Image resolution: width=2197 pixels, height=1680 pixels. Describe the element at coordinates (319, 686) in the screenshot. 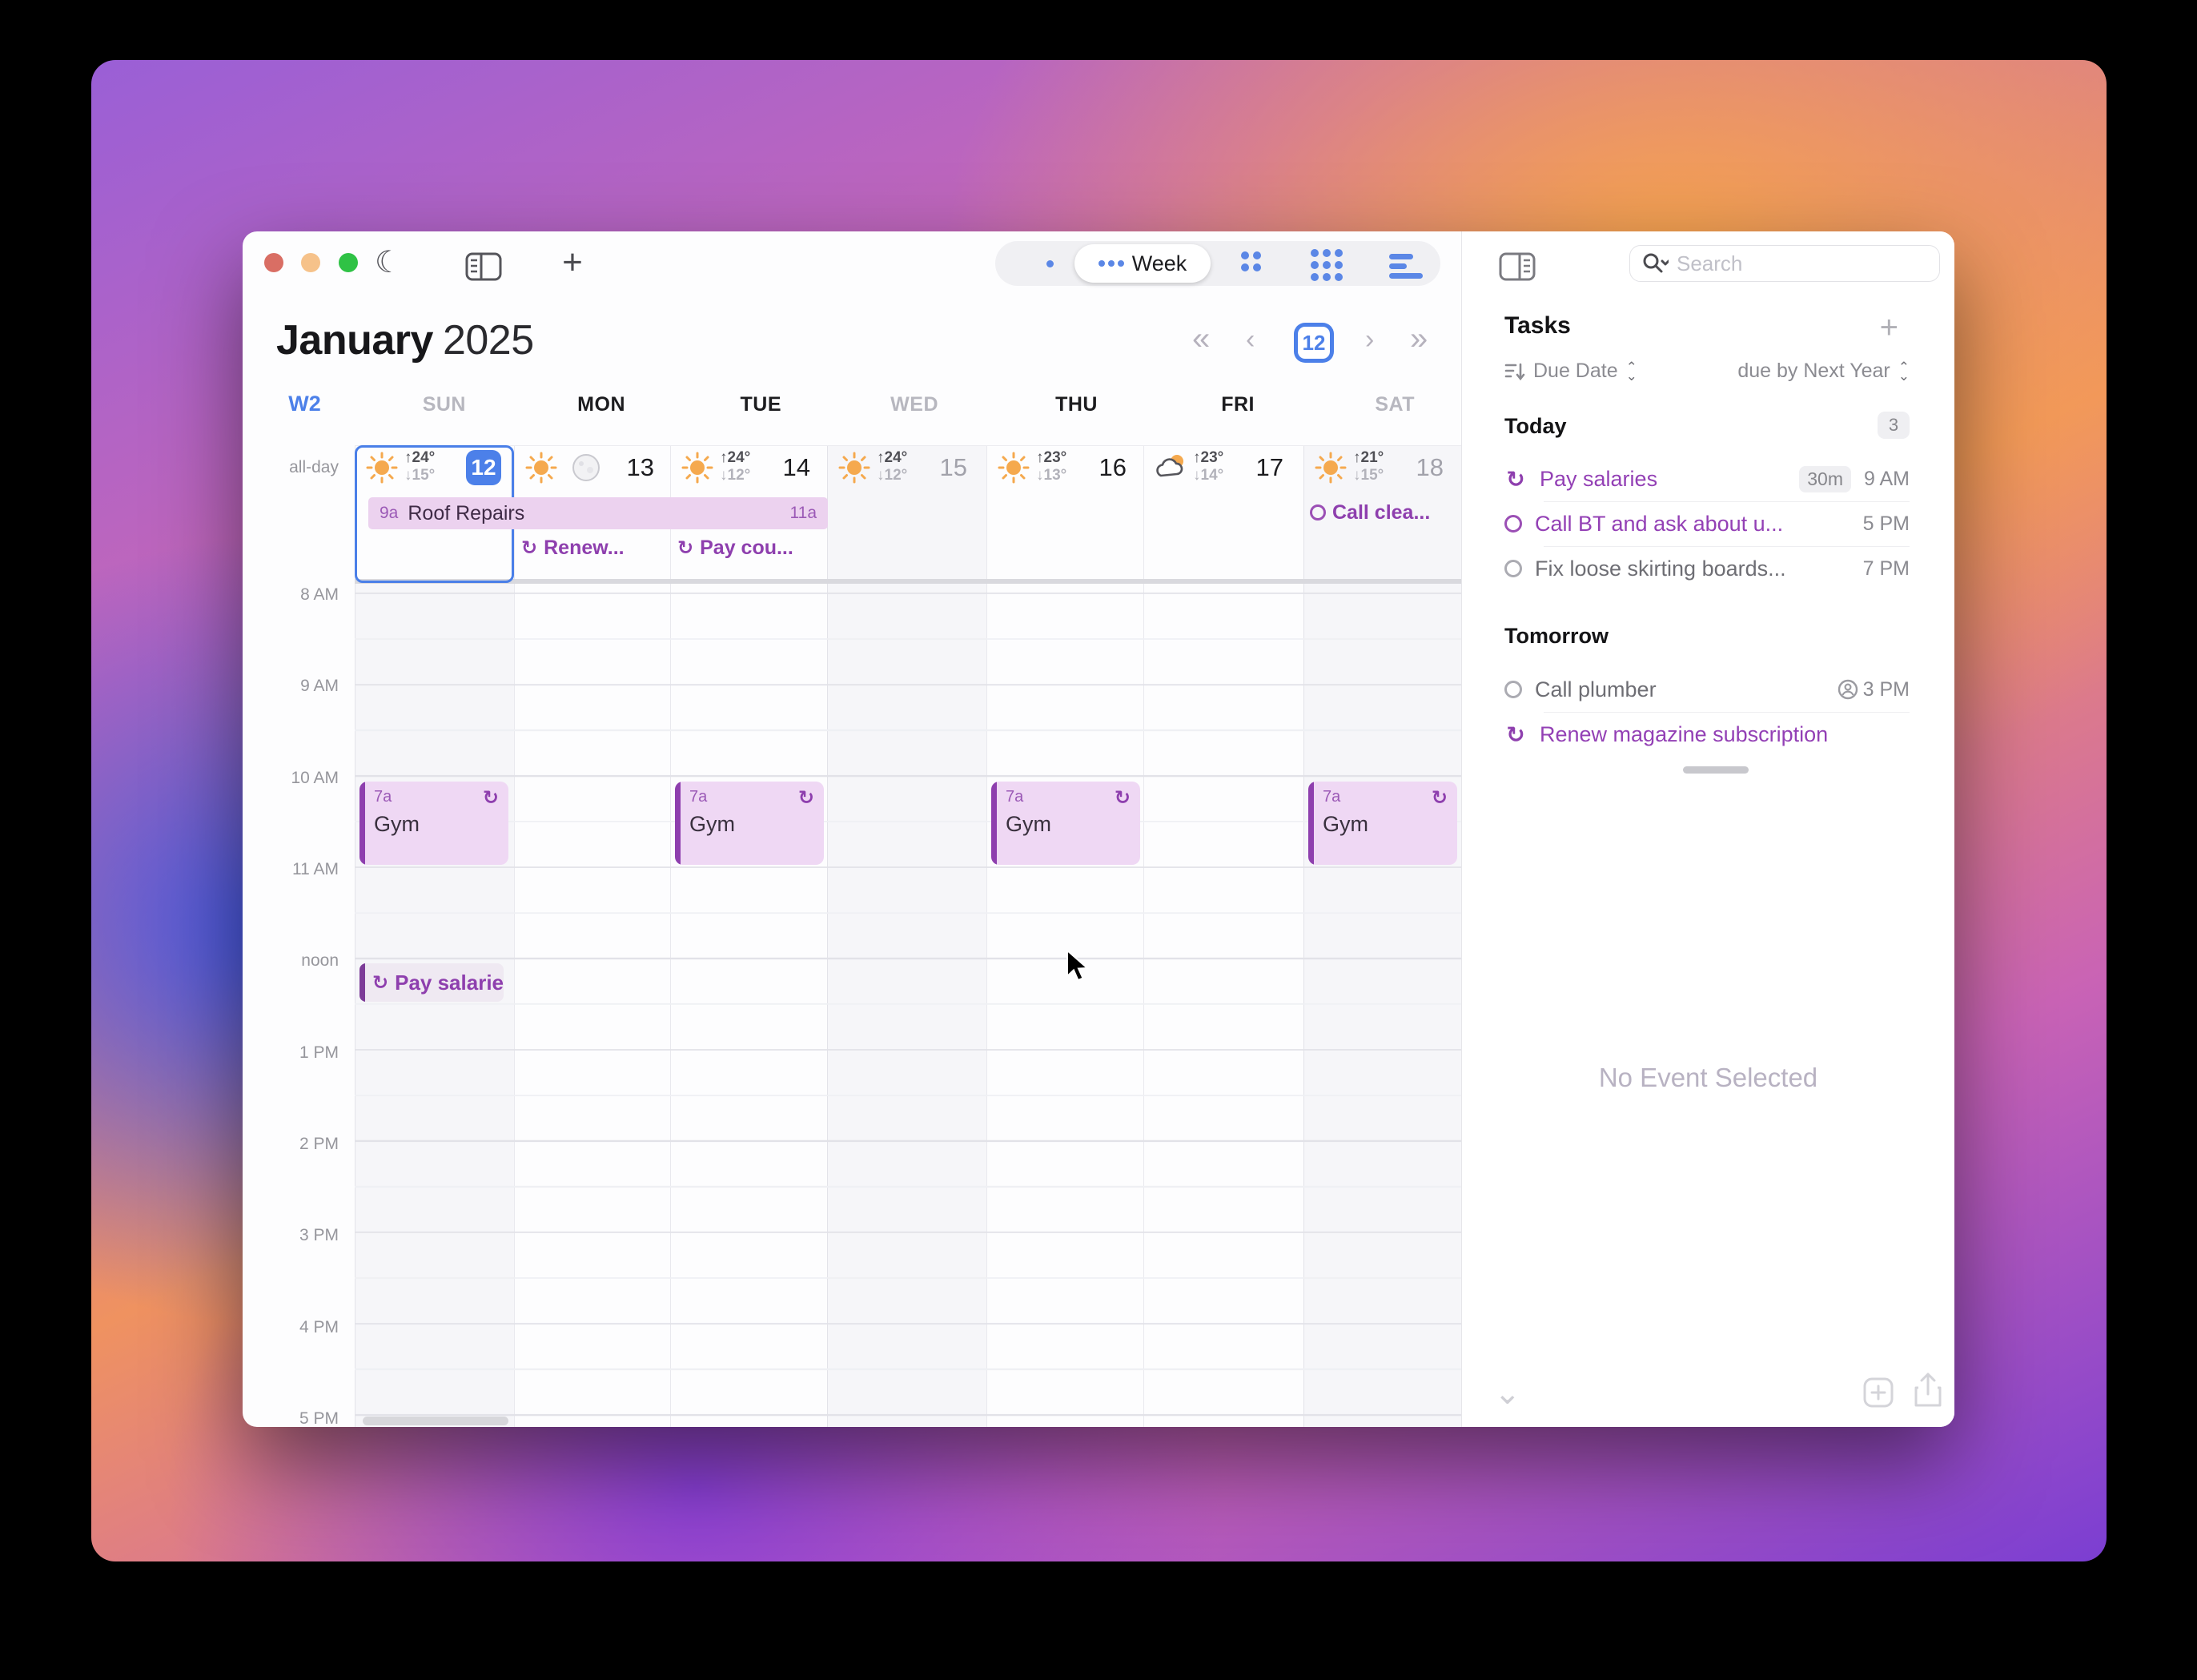

I see `time-label: 9 AM` at that location.